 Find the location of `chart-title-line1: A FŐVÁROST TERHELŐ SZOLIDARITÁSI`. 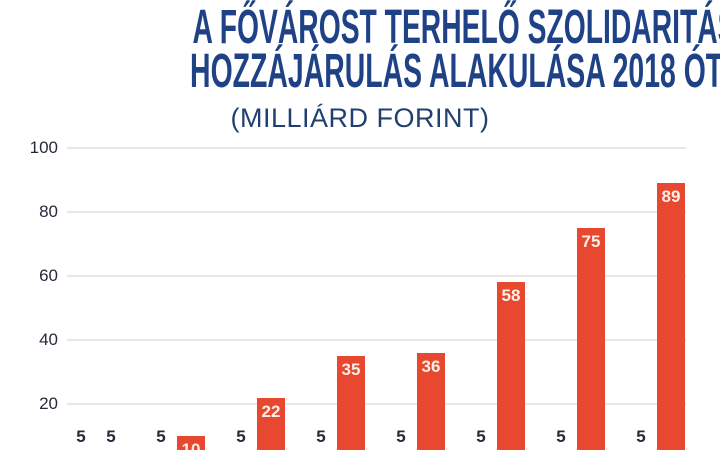

chart-title-line1: A FŐVÁROST TERHELŐ SZOLIDARITÁSI is located at coordinates (456, 27).